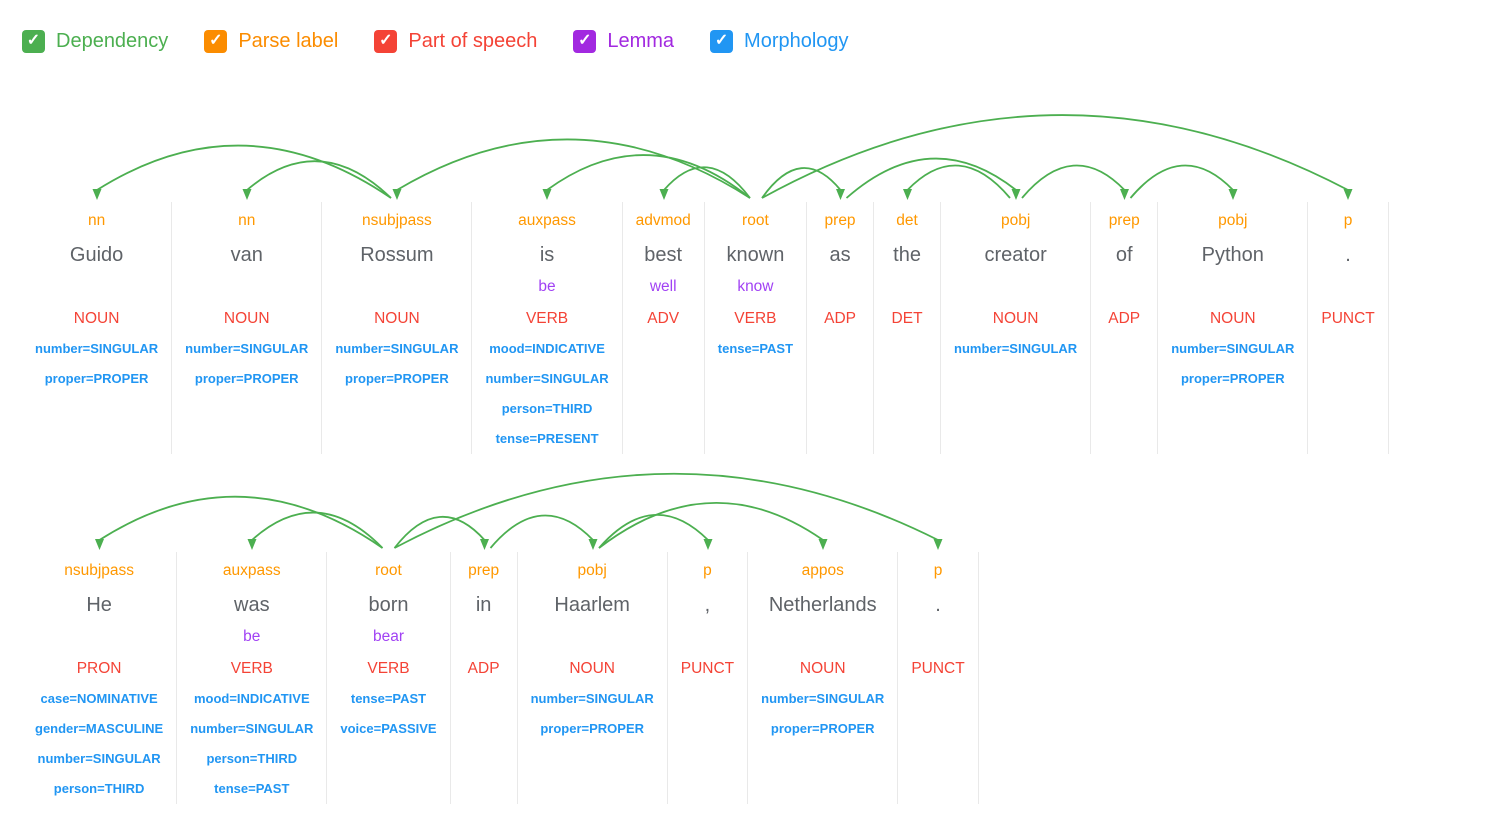 The width and height of the screenshot is (1490, 826). What do you see at coordinates (931, 178) in the screenshot?
I see `dependency-arc-pobj` at bounding box center [931, 178].